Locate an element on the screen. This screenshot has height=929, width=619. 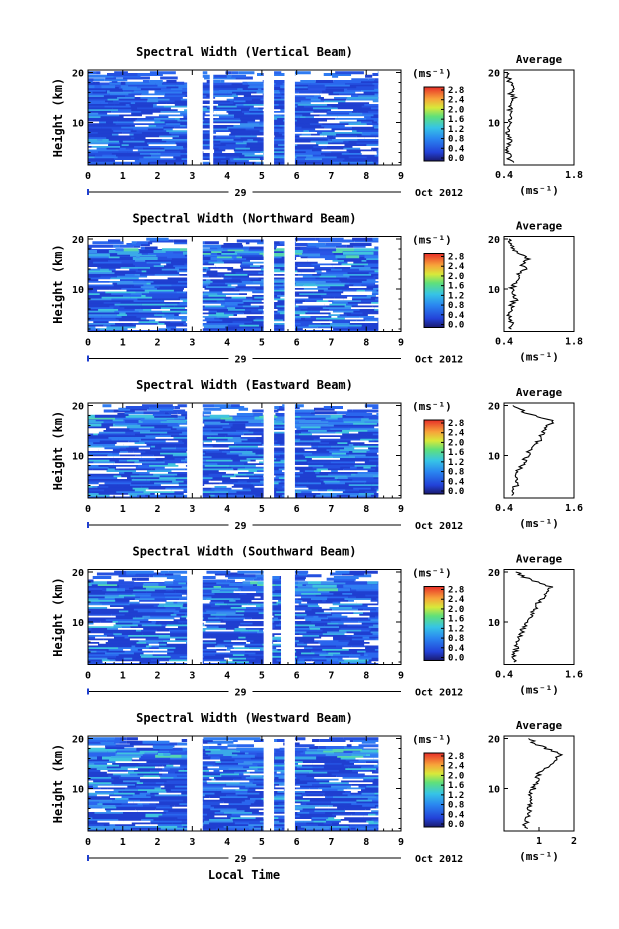
x-tick-label: 1 is located at coordinates (123, 509).